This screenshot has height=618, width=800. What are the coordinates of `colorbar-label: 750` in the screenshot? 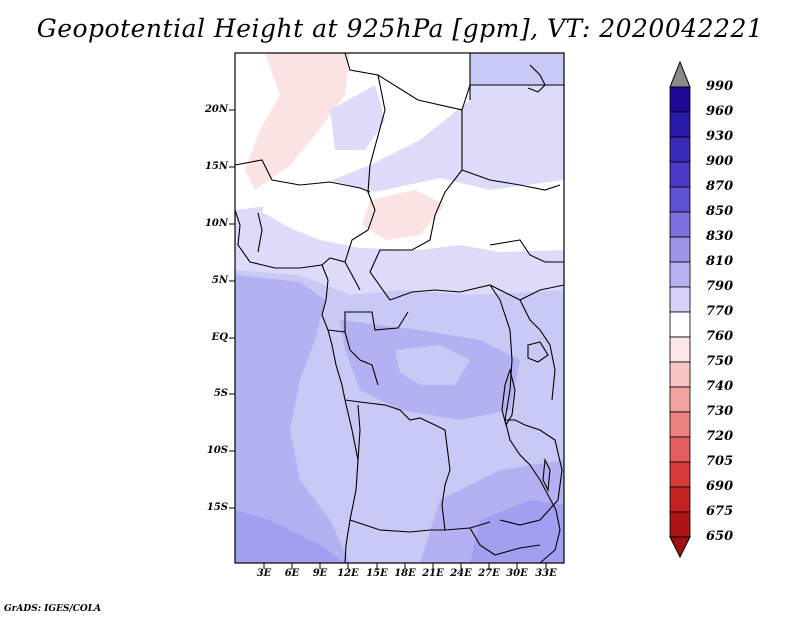 It's located at (720, 361).